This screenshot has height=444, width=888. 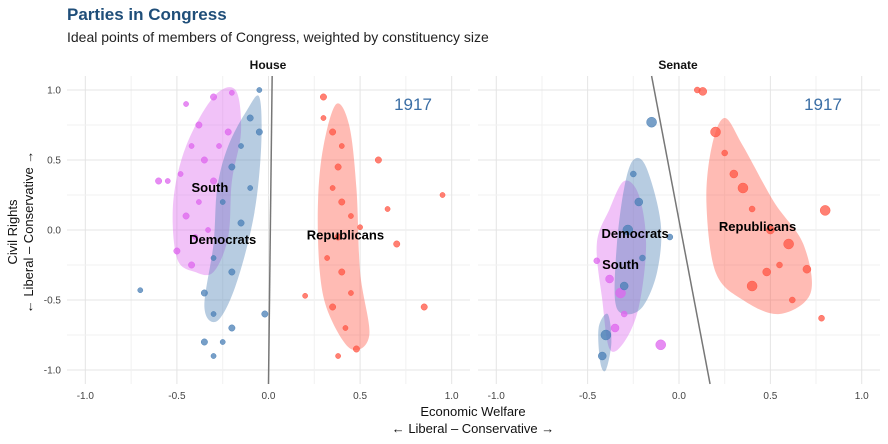 I want to click on x-axis-label: Economic Welfare, so click(x=472, y=411).